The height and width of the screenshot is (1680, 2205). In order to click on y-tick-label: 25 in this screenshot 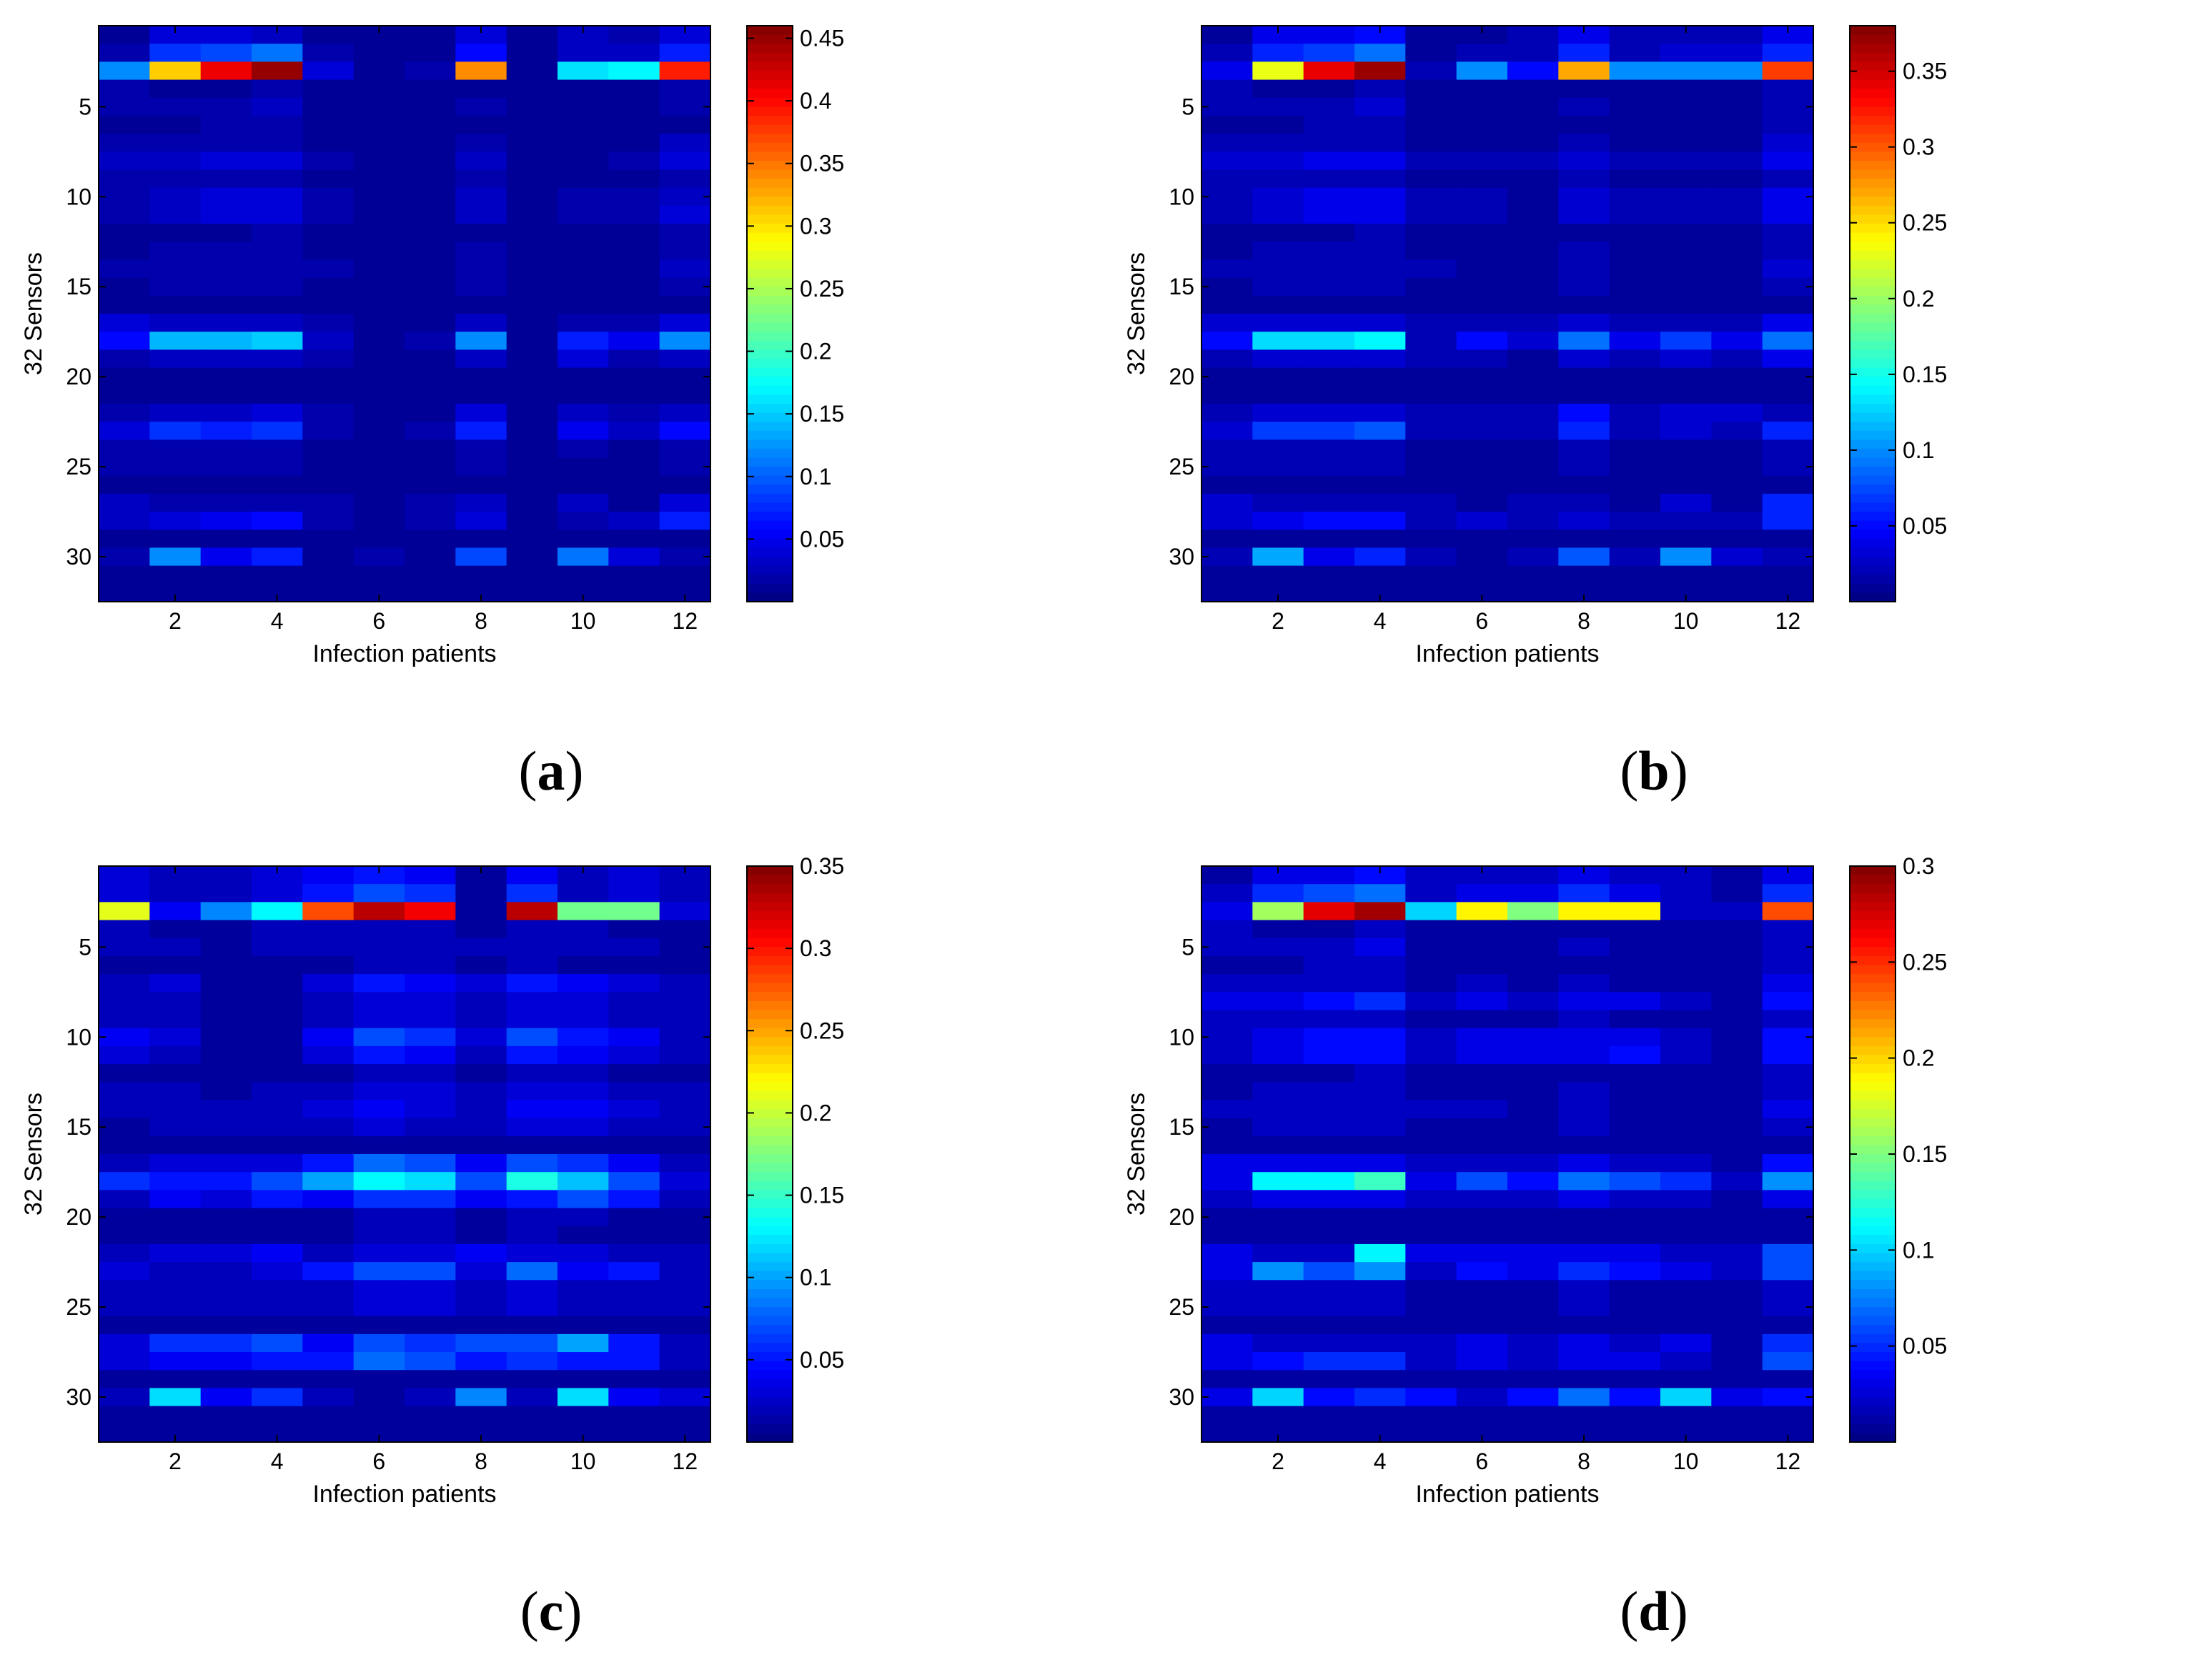, I will do `click(1181, 466)`.